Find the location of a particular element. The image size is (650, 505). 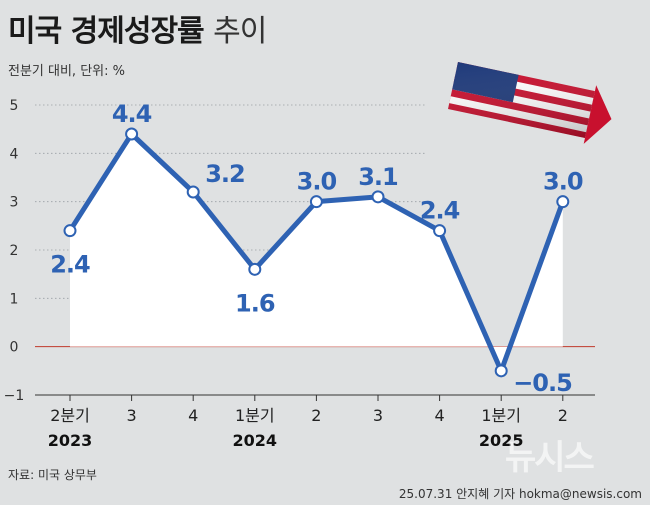

x-tick-label: 2분기 is located at coordinates (70, 415).